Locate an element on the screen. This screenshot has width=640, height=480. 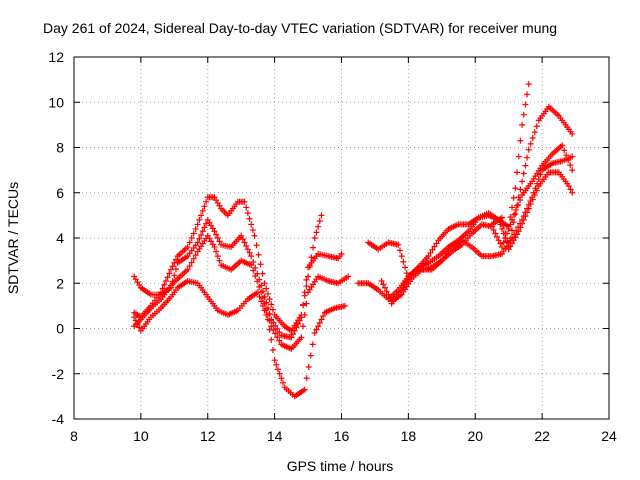
x-tick-label: 8 is located at coordinates (74, 436).